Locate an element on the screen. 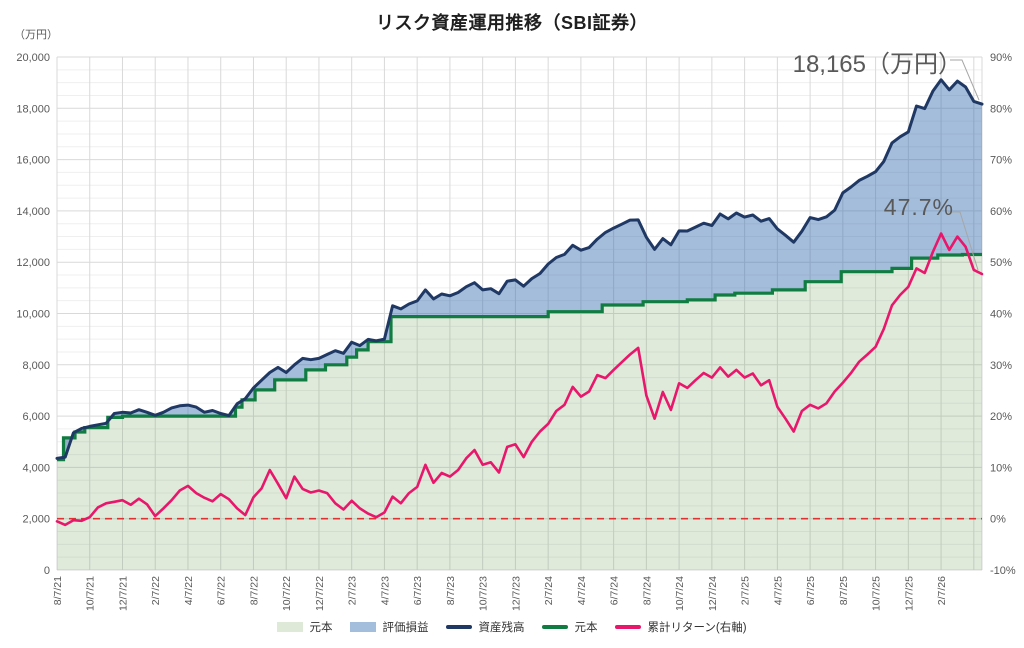 This screenshot has height=648, width=1024. left-axis-tick: 18,000 is located at coordinates (33, 109).